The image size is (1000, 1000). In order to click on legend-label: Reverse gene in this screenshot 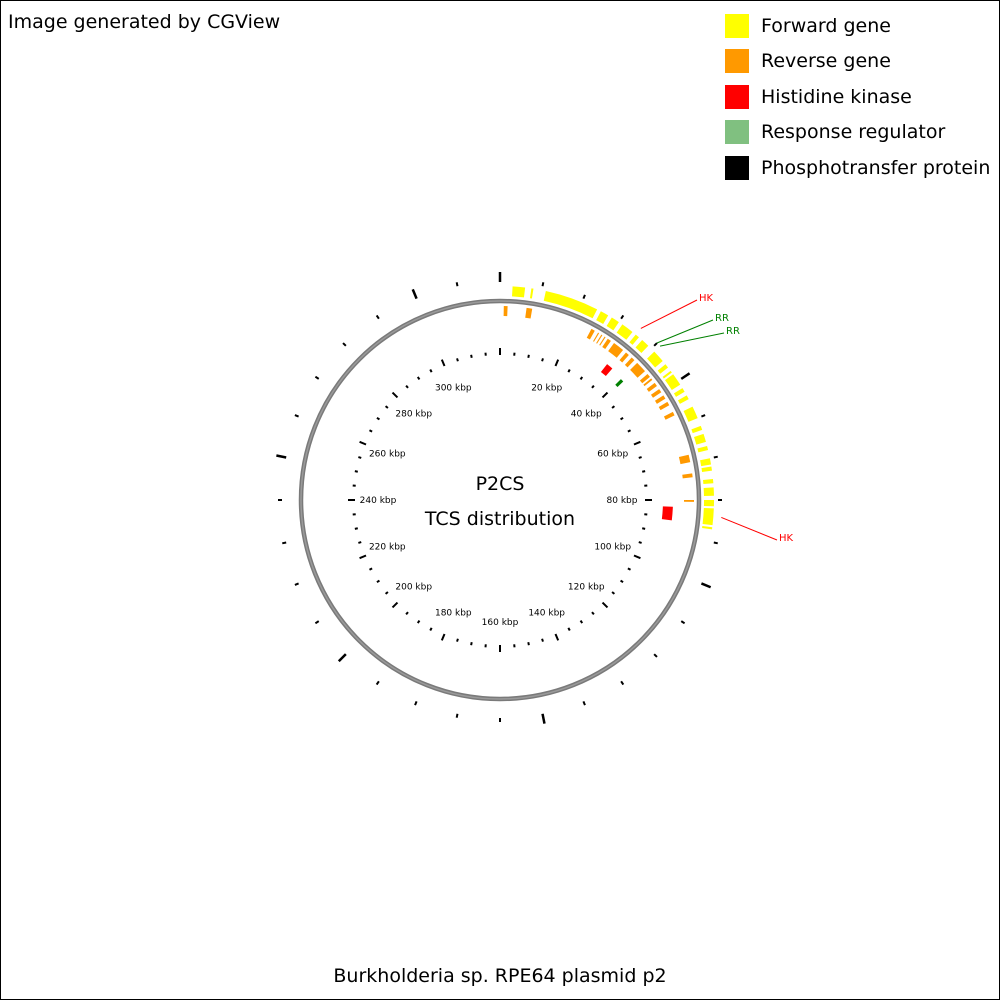, I will do `click(826, 61)`.